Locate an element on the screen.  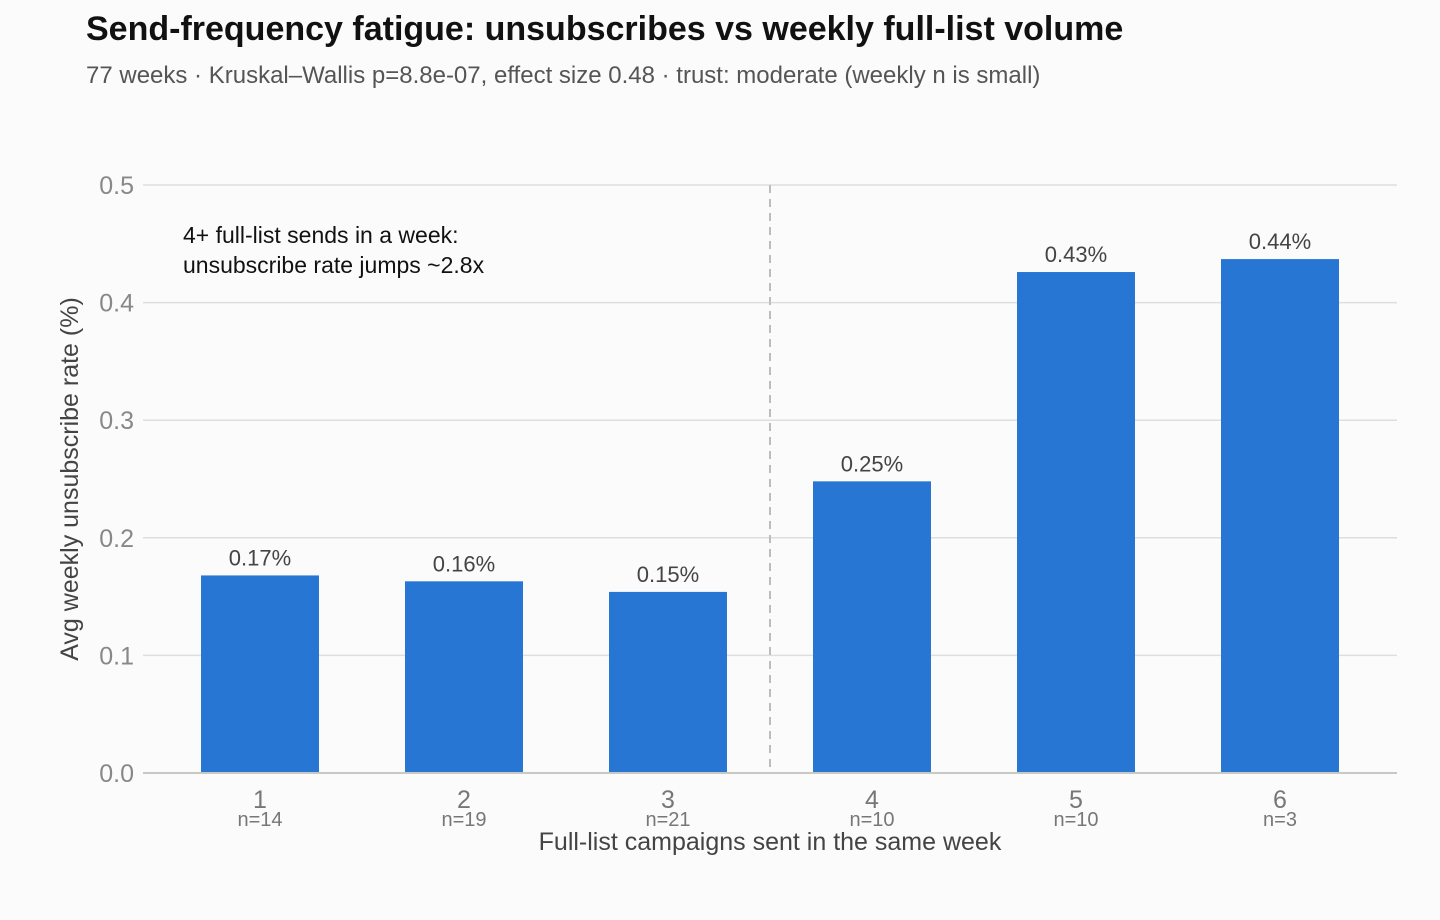
y-tick-label: 0.5 is located at coordinates (116, 186).